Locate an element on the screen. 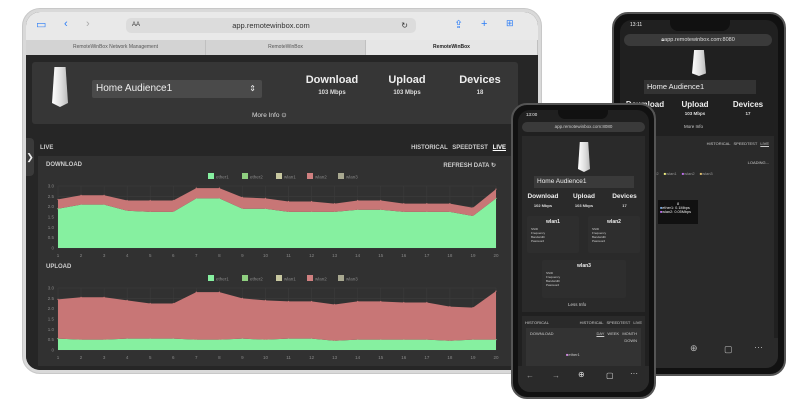 Image resolution: width=800 pixels, height=400 pixels. x-tick-label: 2 is located at coordinates (81, 357).